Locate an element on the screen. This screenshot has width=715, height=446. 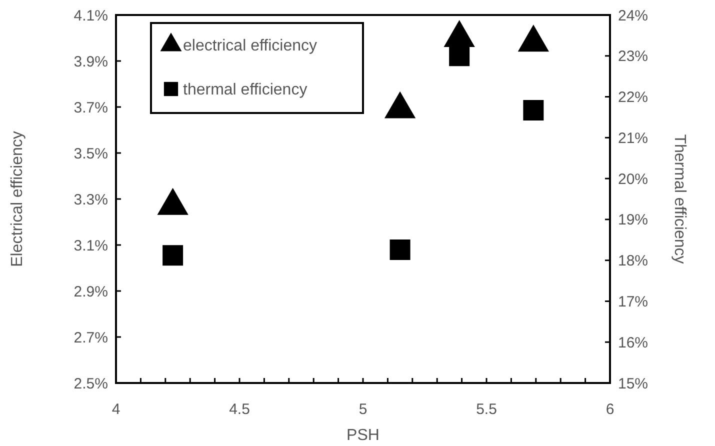
legend-label: electrical efficiency is located at coordinates (250, 46).